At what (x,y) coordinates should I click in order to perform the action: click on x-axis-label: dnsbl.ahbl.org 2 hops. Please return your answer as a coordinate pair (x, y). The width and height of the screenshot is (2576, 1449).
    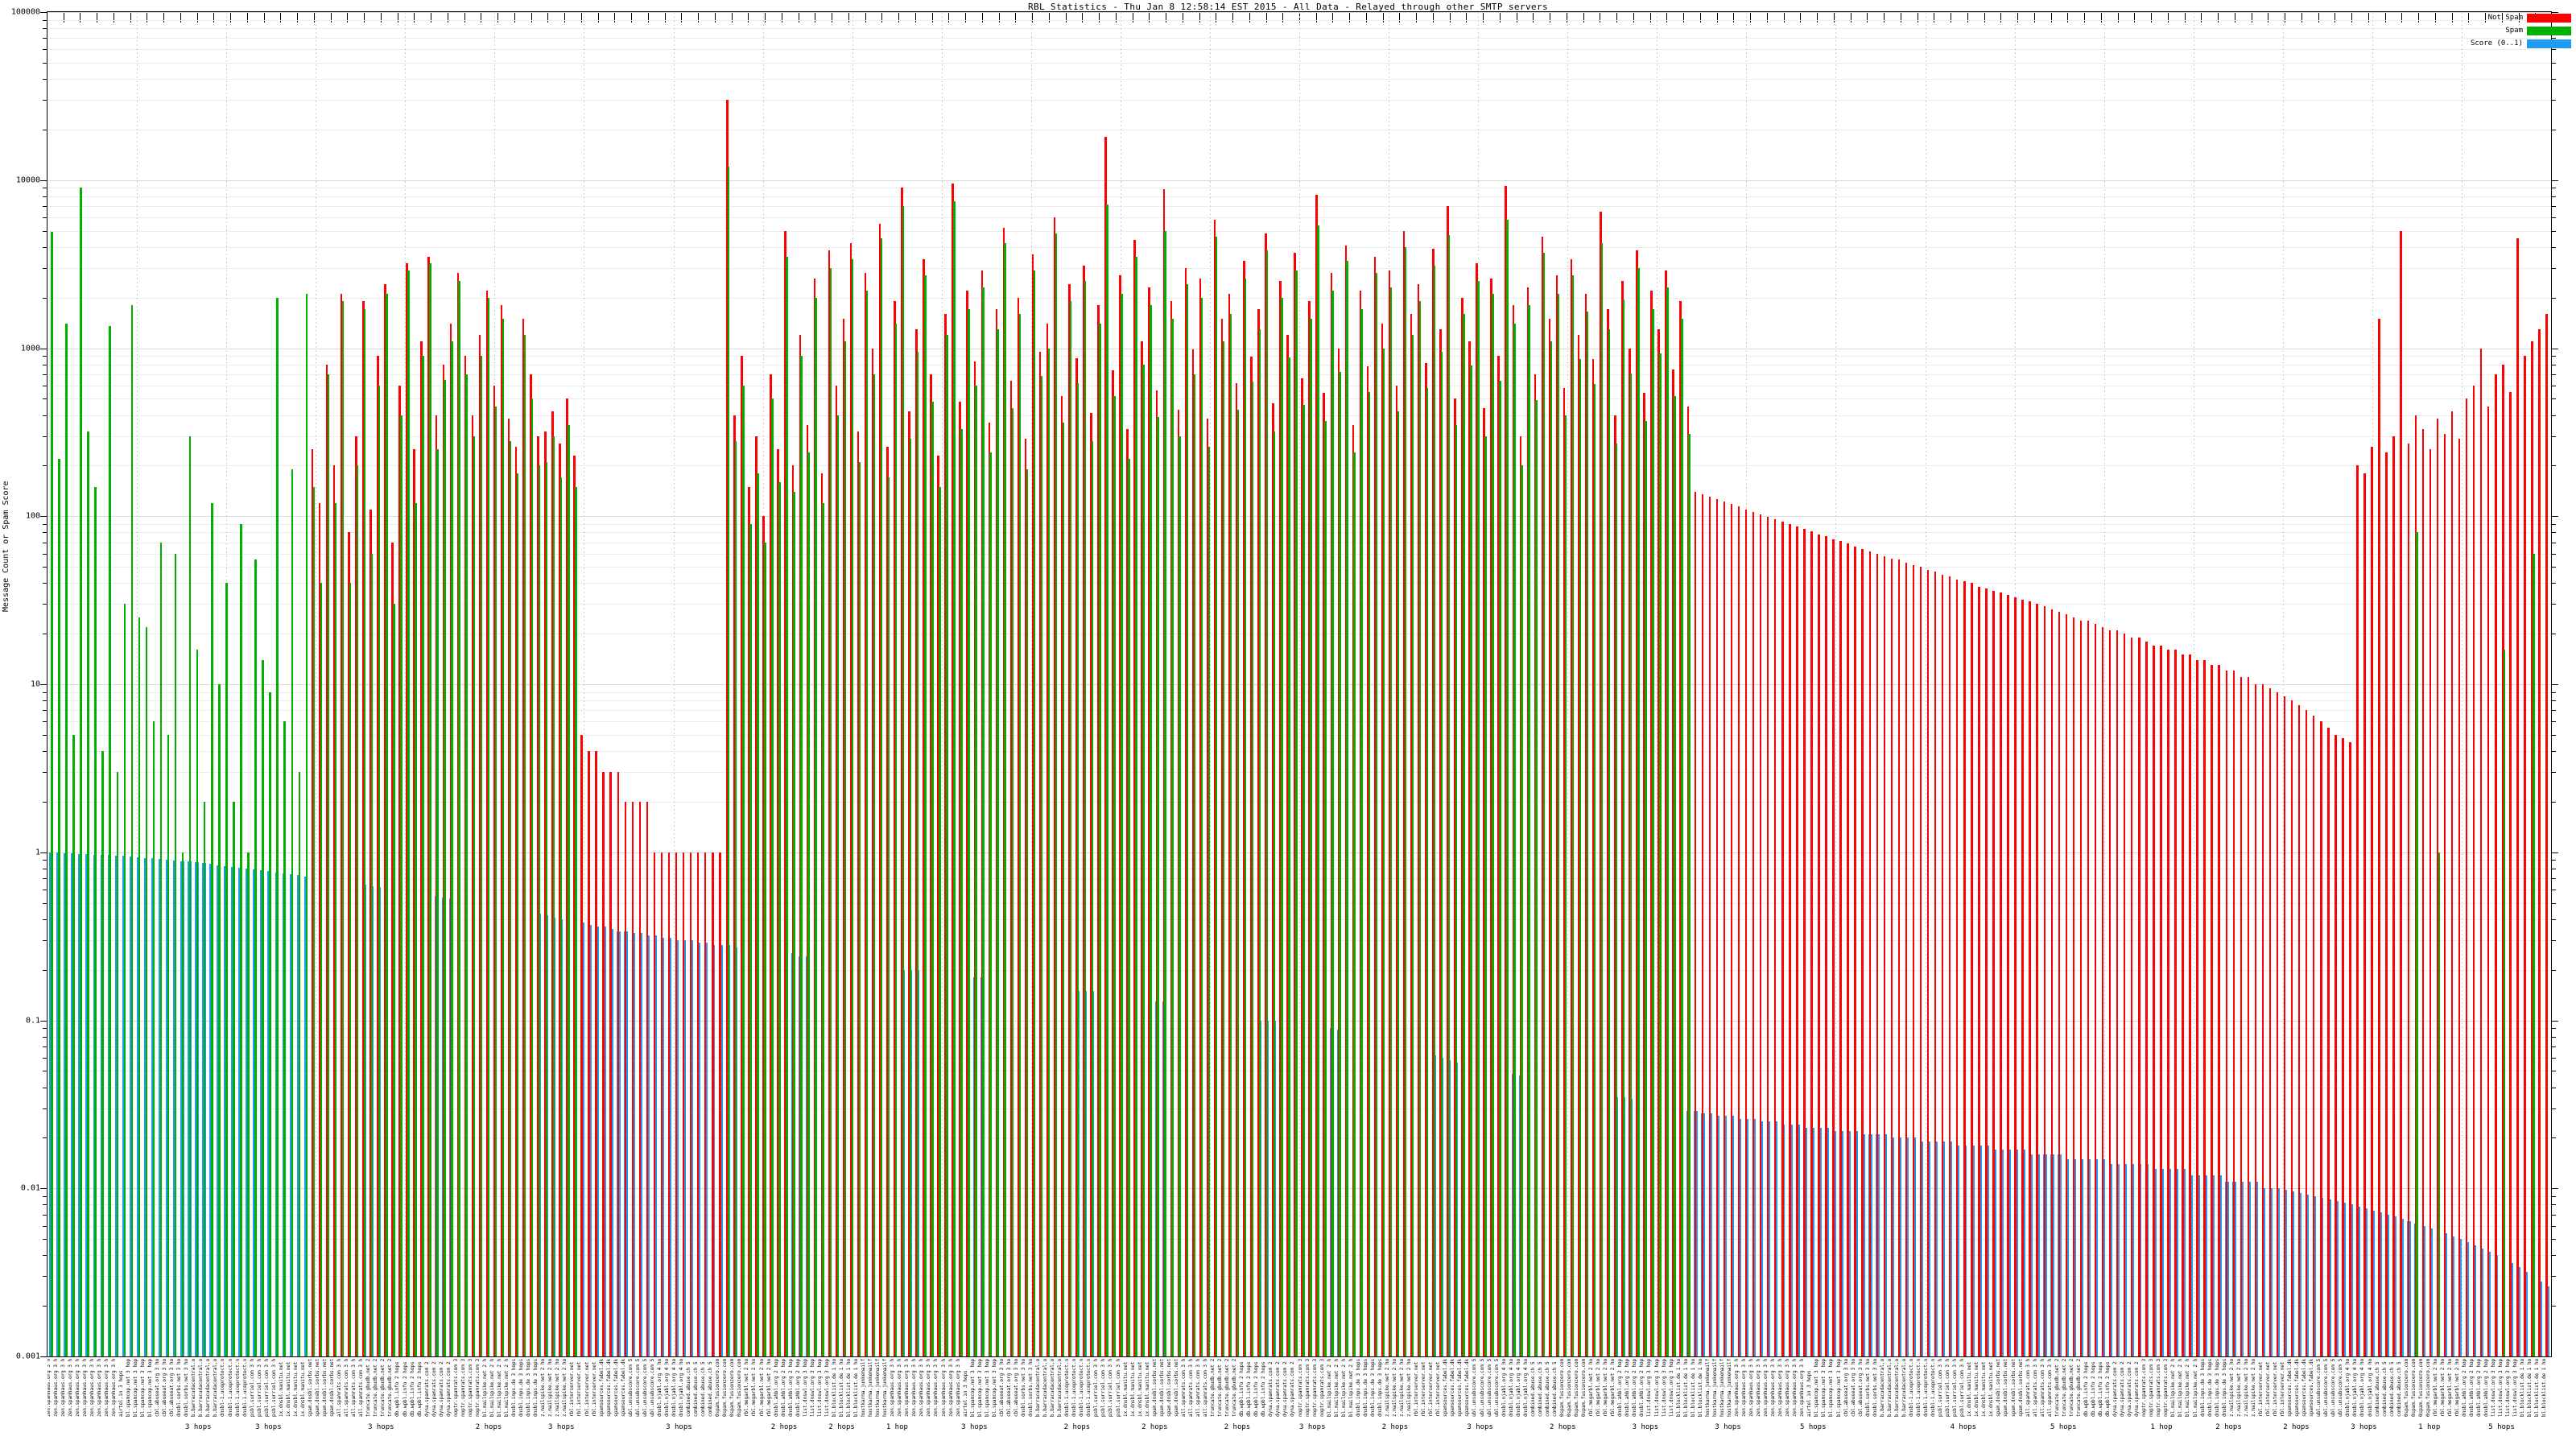
    Looking at the image, I should click on (1620, 1388).